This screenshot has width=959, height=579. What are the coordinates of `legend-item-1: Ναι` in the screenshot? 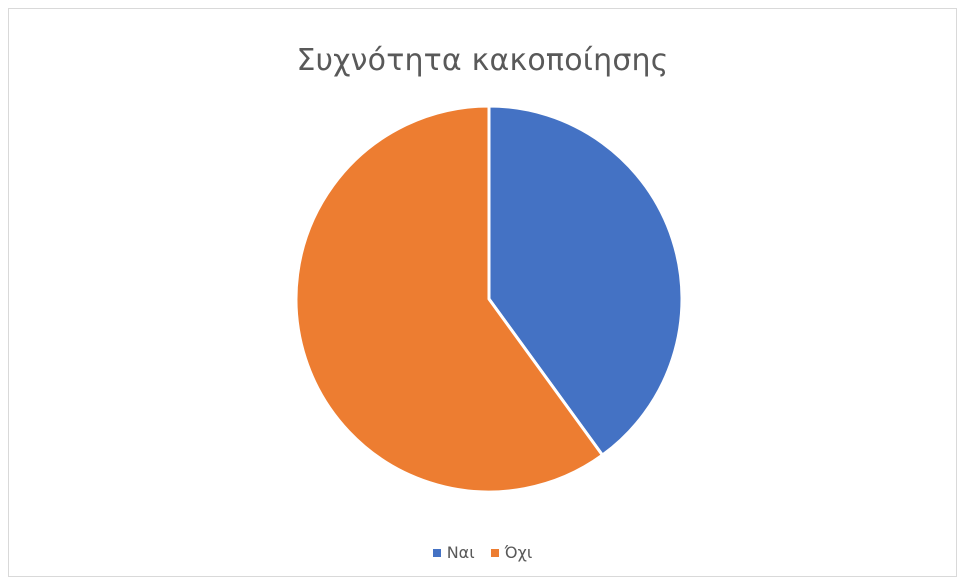 It's located at (453, 552).